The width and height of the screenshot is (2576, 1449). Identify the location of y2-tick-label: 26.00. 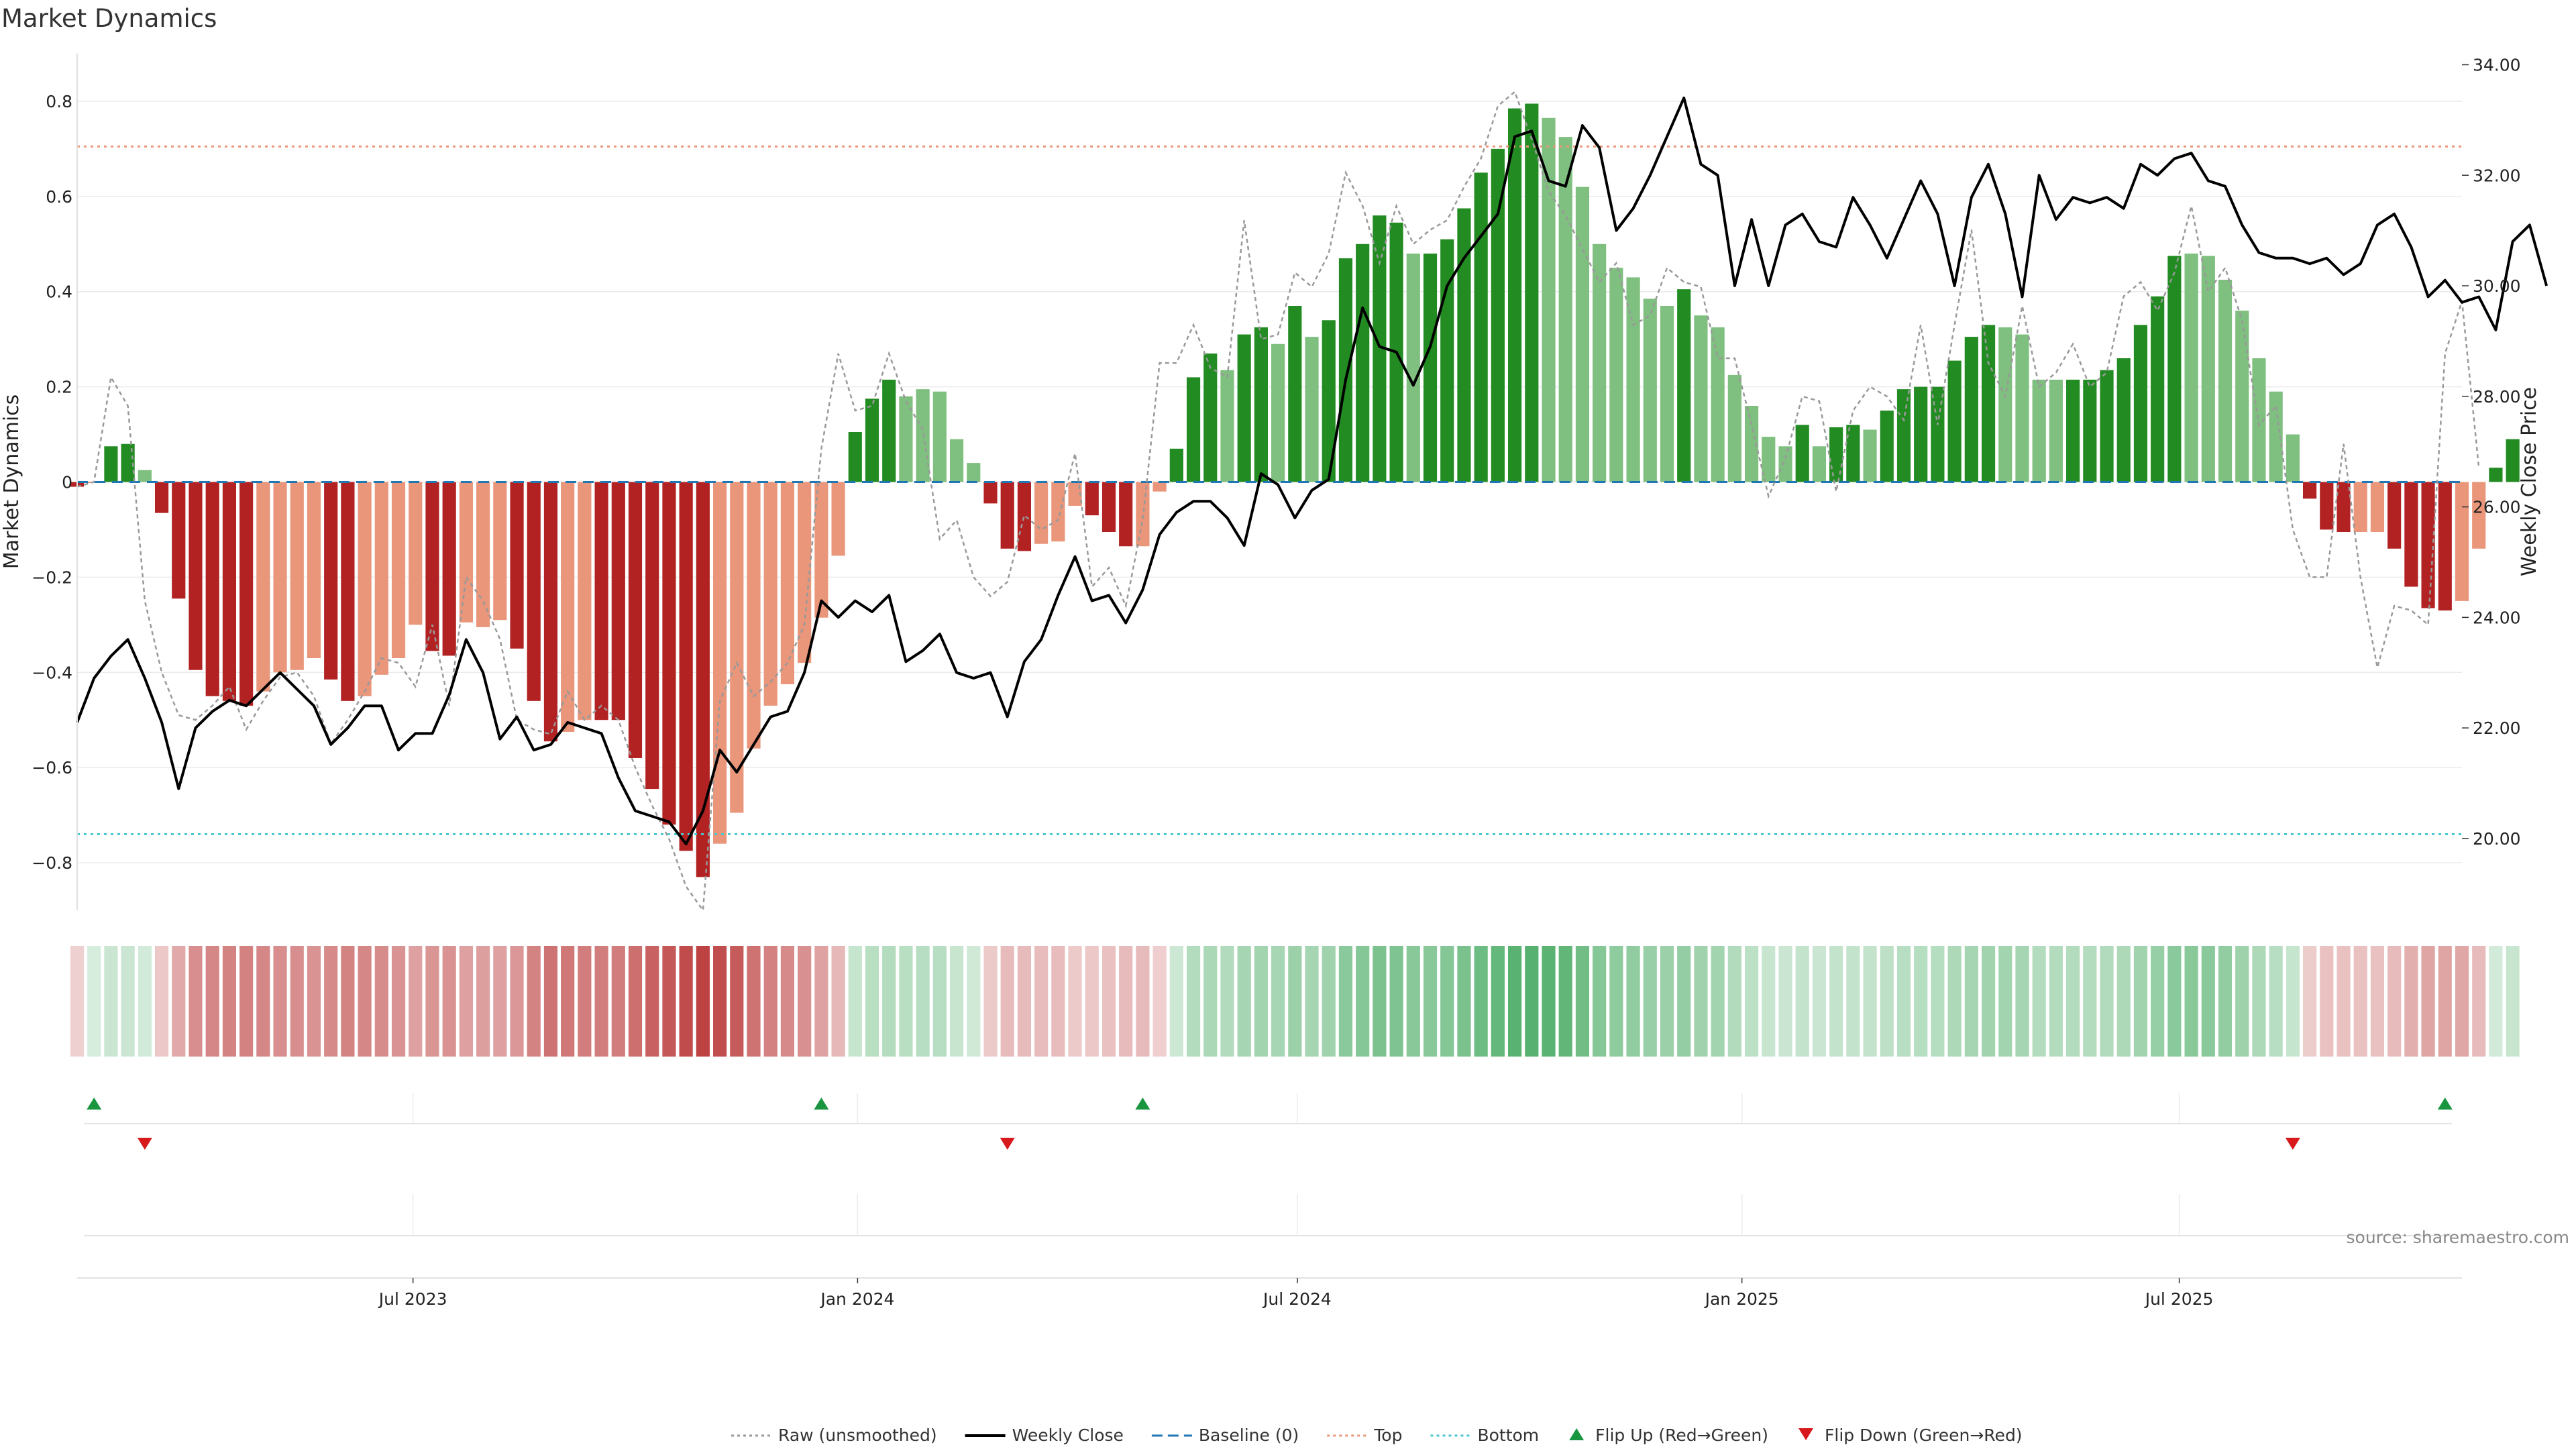
(2497, 507).